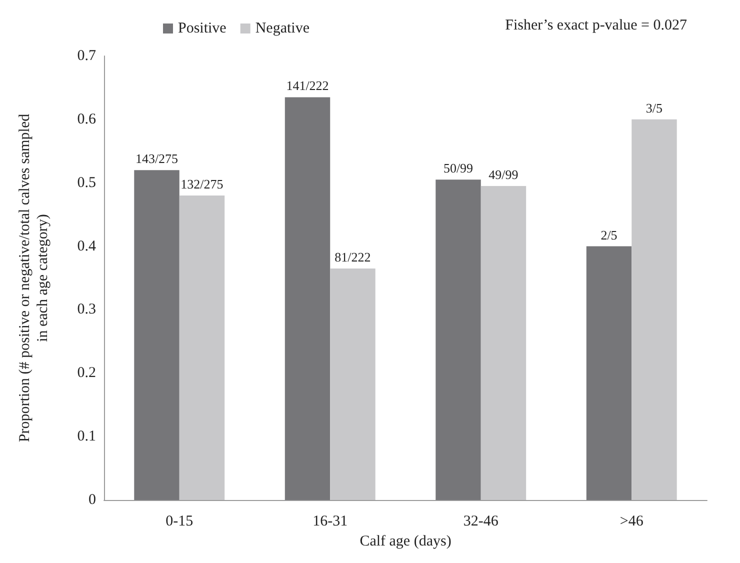 This screenshot has height=563, width=740. I want to click on data-label: 141/222, so click(307, 86).